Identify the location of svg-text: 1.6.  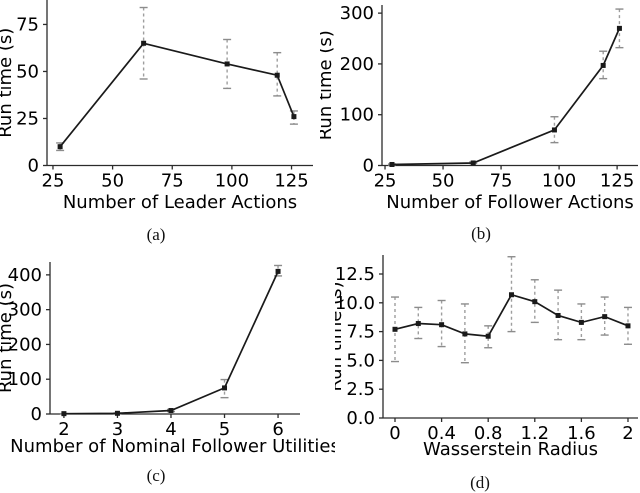
(581, 433).